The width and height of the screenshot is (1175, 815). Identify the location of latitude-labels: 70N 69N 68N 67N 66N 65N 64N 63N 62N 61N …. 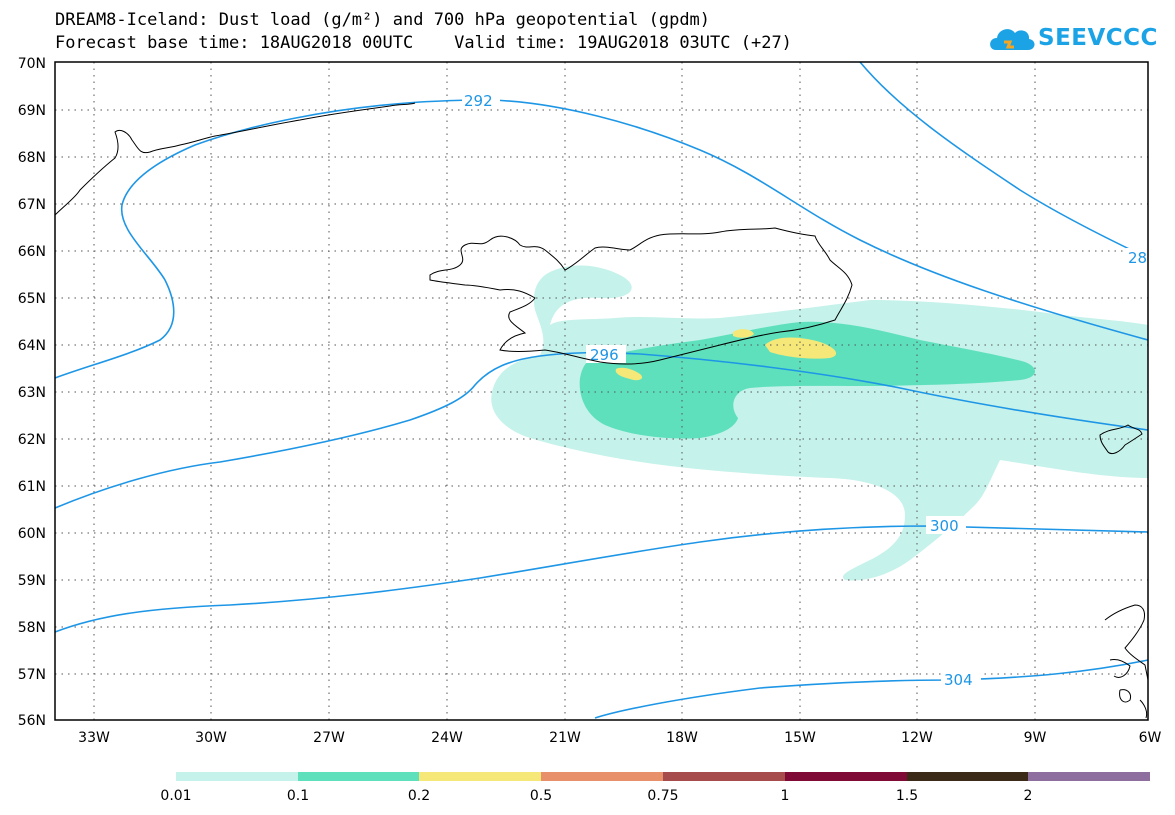
(32, 392).